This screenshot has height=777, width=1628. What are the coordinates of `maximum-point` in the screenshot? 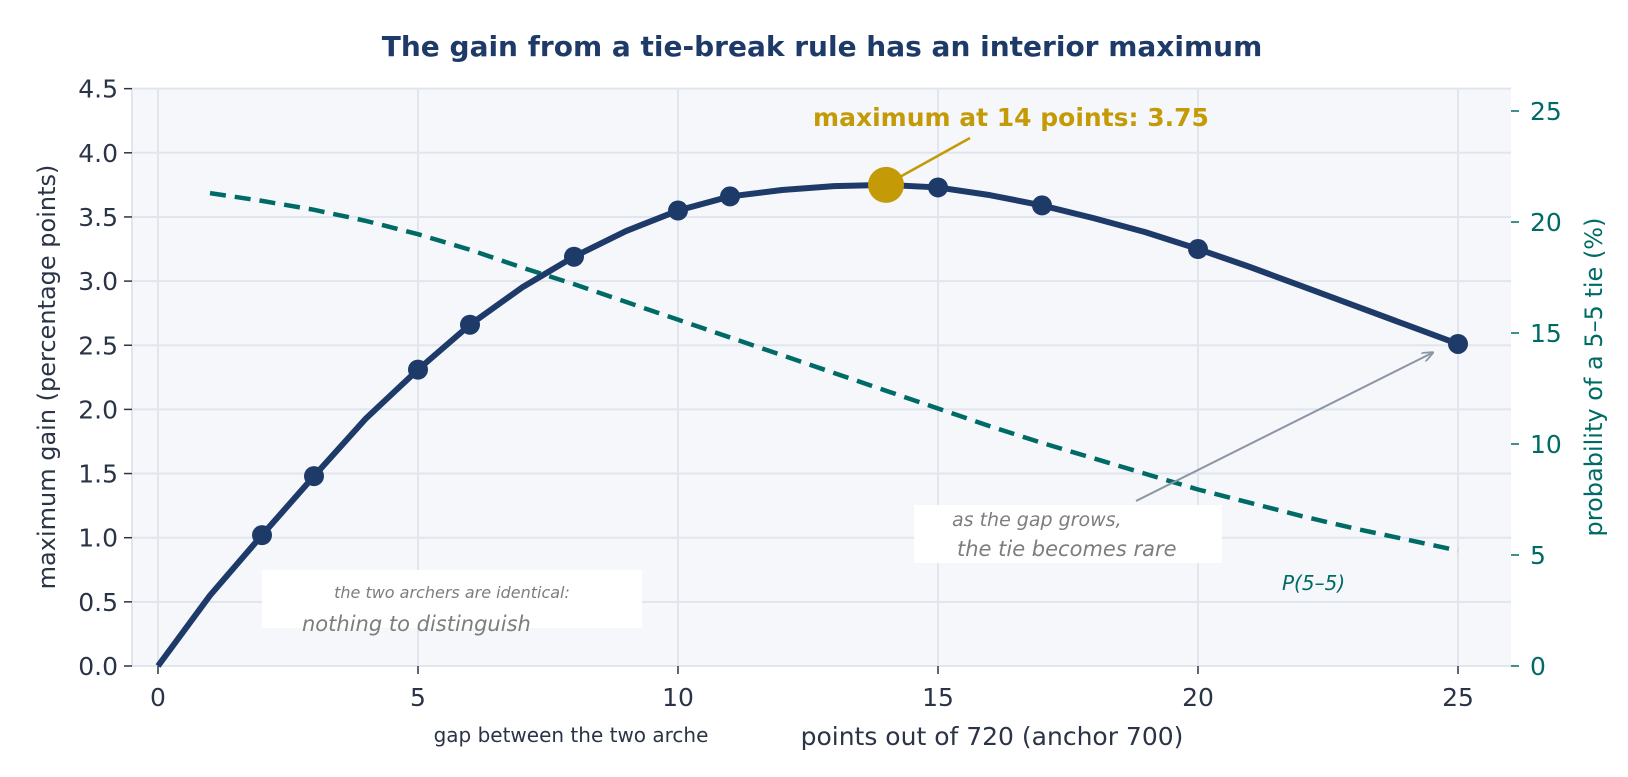 It's located at (886, 184).